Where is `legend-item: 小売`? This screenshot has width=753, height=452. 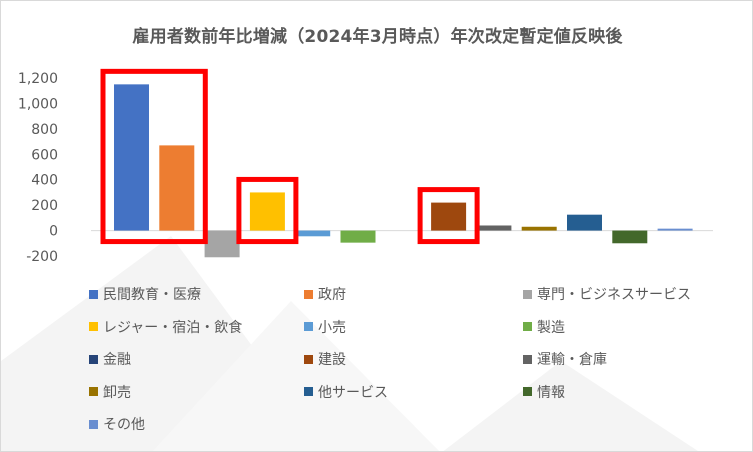
legend-item: 小売 is located at coordinates (325, 327).